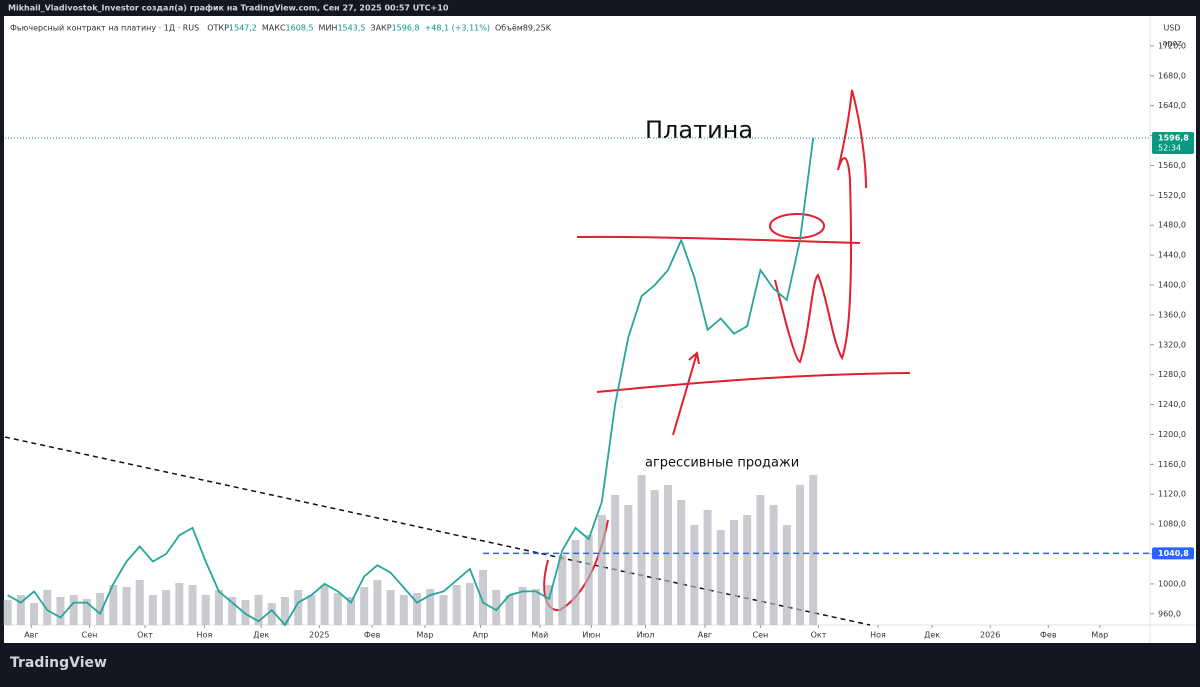 This screenshot has height=687, width=1200. I want to click on price-label: 1040,8, so click(1173, 553).